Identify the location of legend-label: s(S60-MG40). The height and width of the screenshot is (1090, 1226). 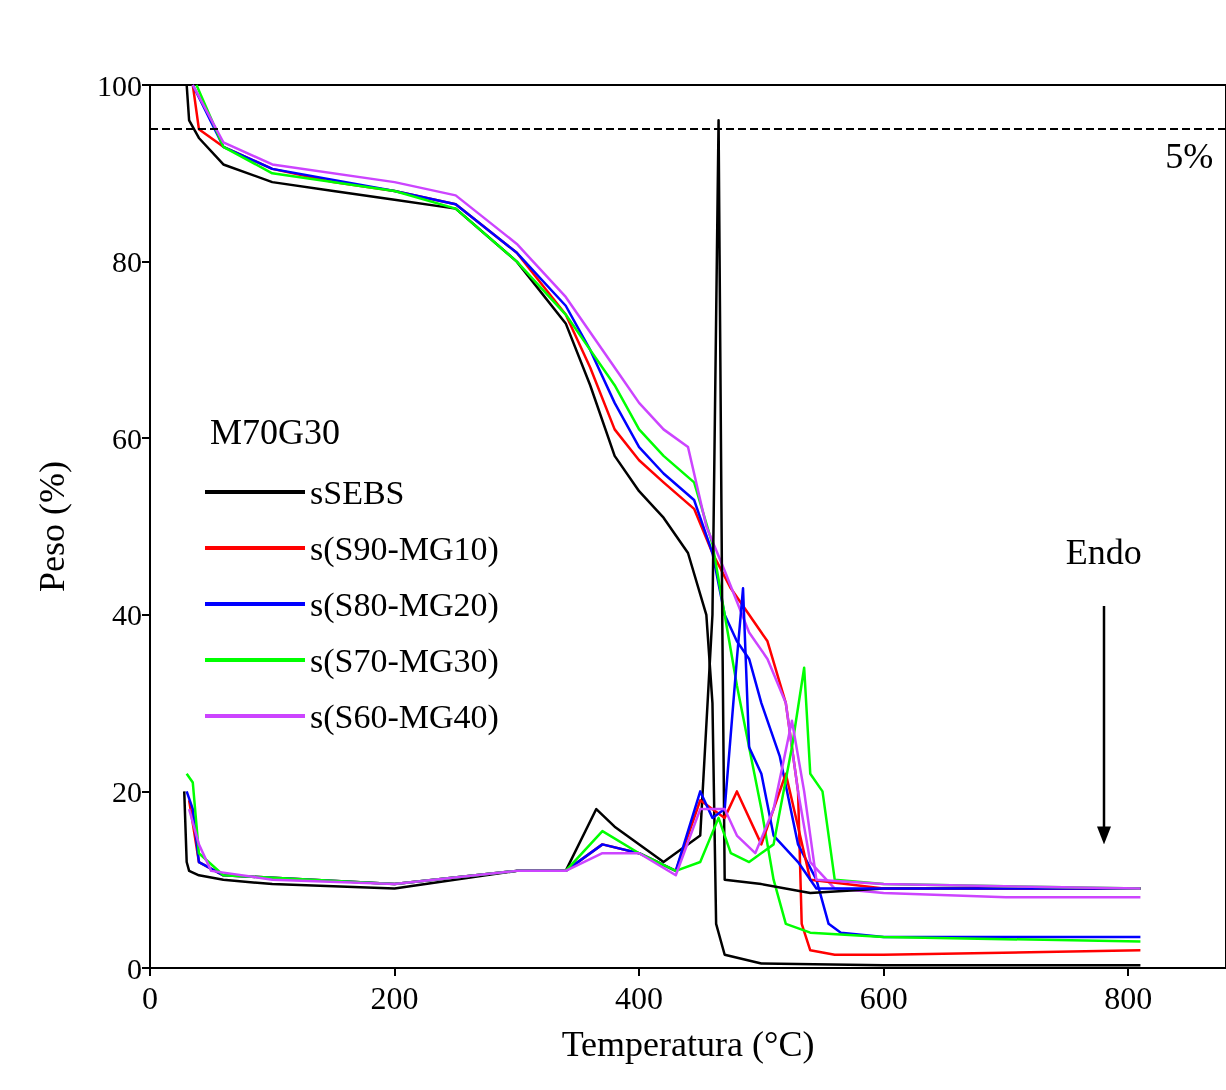
(404, 716).